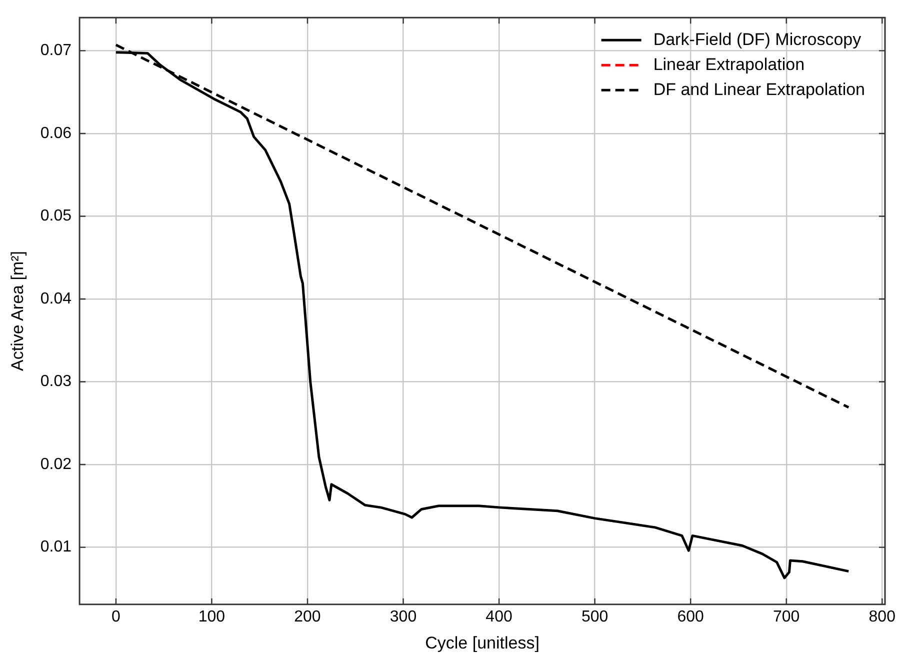  Describe the element at coordinates (482, 642) in the screenshot. I see `x-axis-title: Cycle [unitless]` at that location.